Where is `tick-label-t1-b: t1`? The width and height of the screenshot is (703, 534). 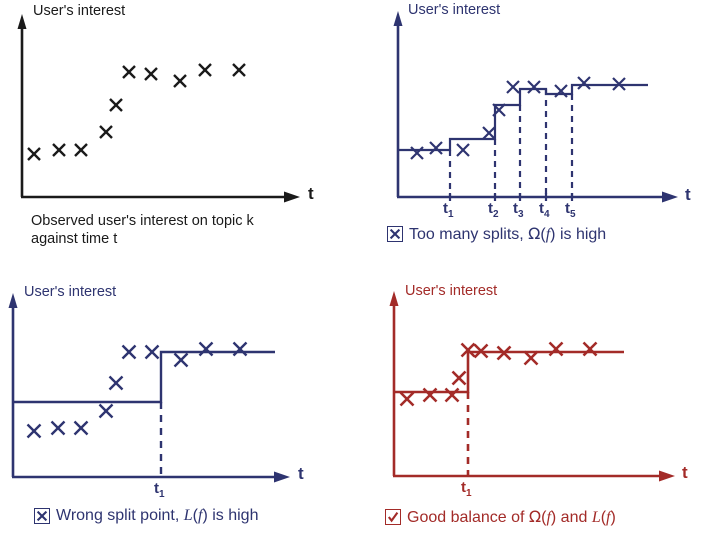
tick-label-t1-b: t1 is located at coordinates (448, 210).